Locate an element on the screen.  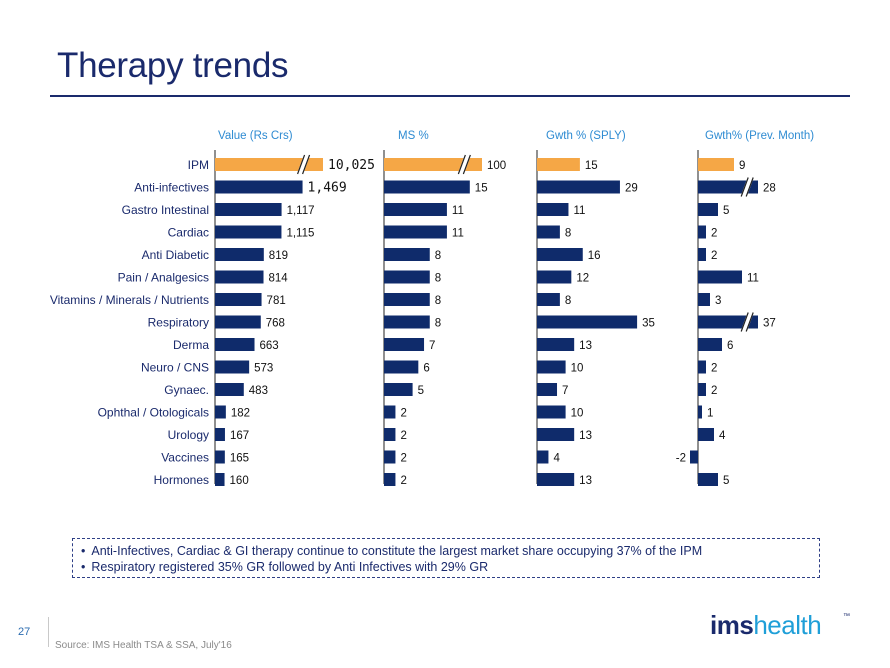
category-label: IPM is located at coordinates (198, 165).